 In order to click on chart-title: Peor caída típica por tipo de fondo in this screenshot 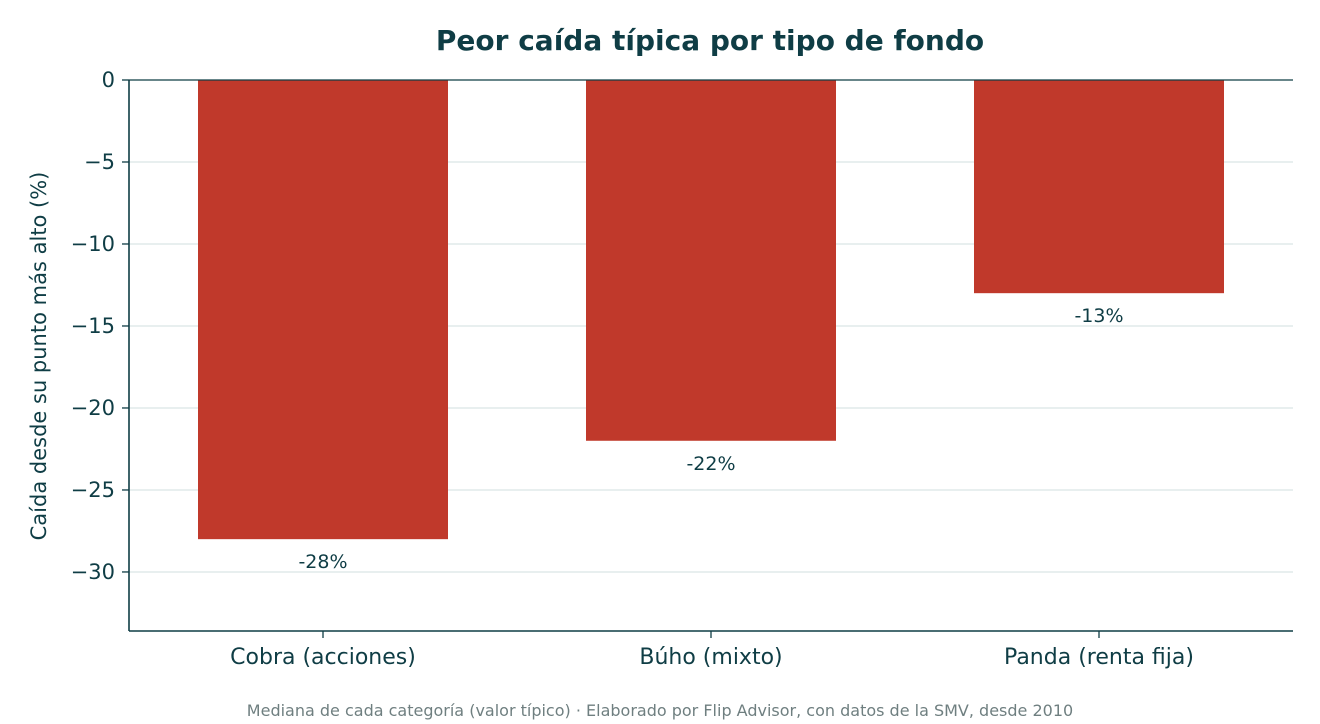, I will do `click(710, 40)`.